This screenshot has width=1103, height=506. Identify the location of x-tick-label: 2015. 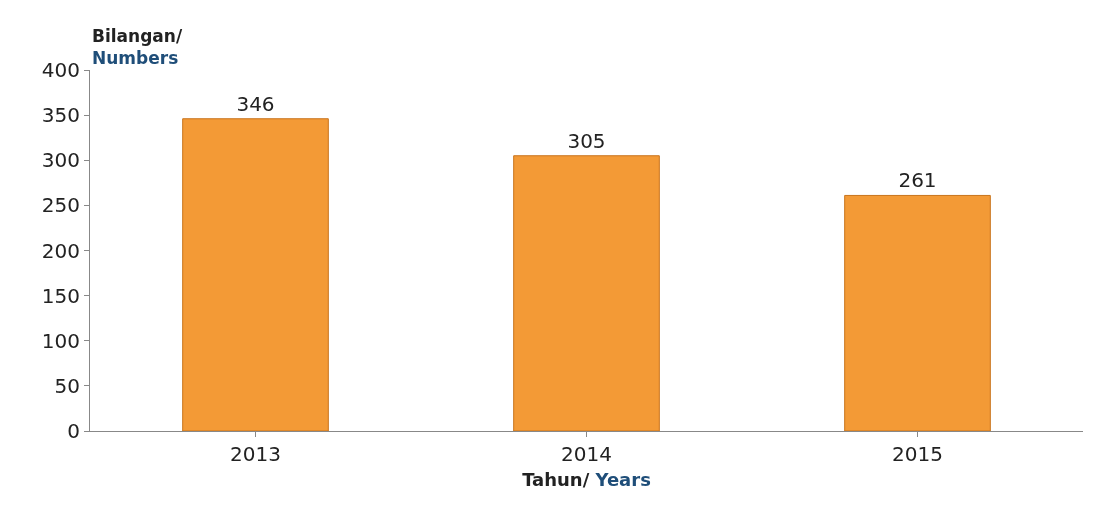
(917, 454).